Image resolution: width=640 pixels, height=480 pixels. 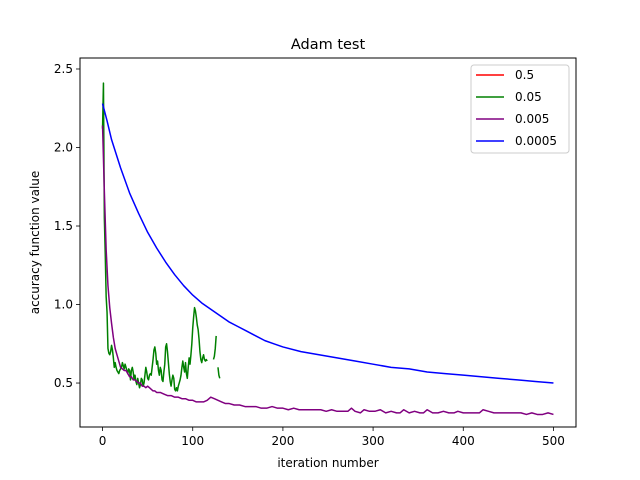 What do you see at coordinates (63, 69) in the screenshot?
I see `y-tick-label: 2.5` at bounding box center [63, 69].